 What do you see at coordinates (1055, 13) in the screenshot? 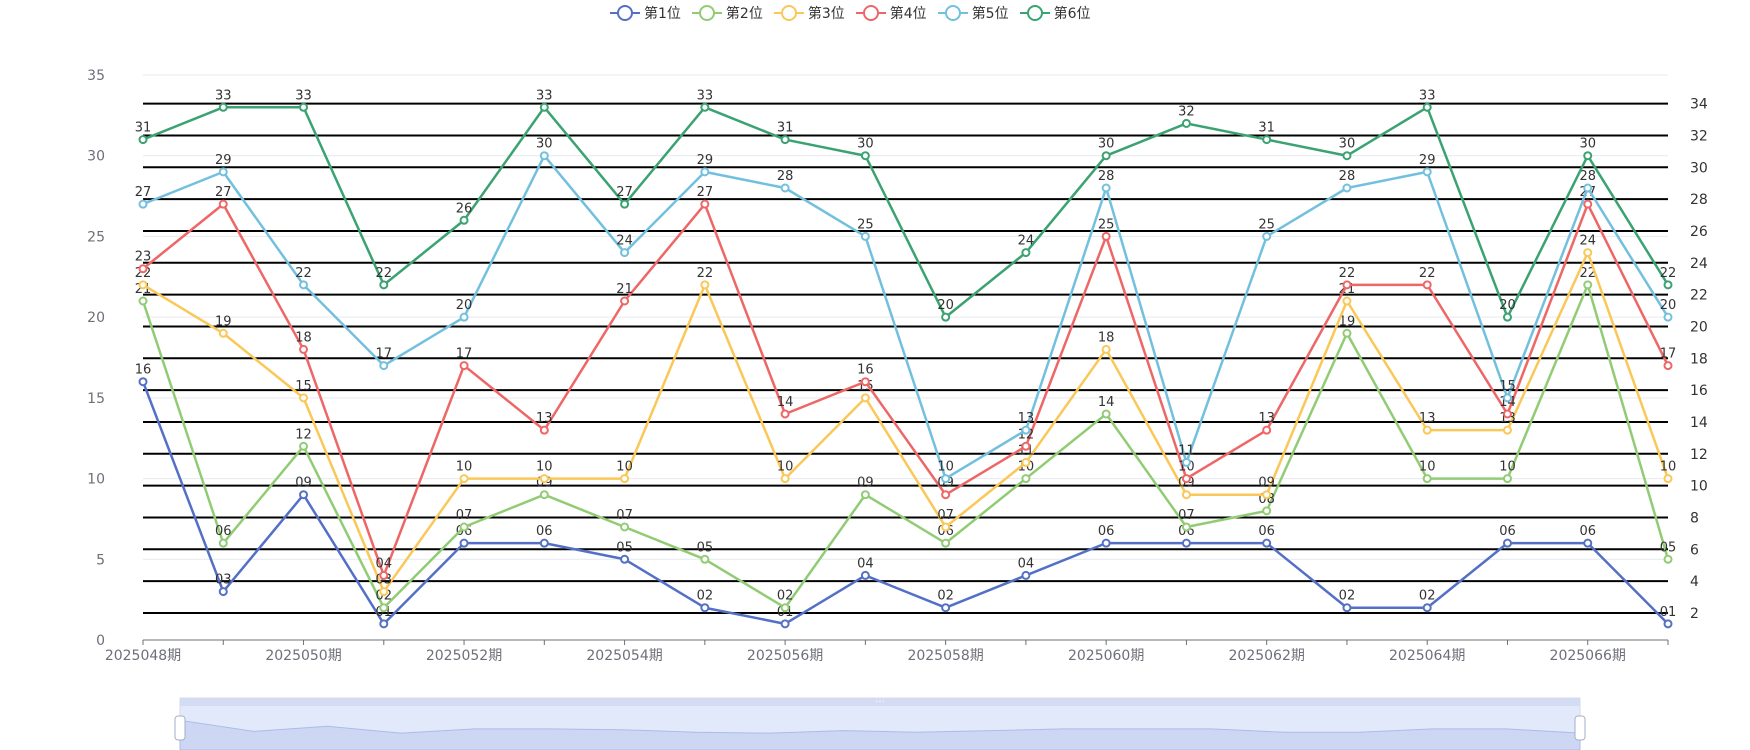
I see `legend-item-6: 第6位` at bounding box center [1055, 13].